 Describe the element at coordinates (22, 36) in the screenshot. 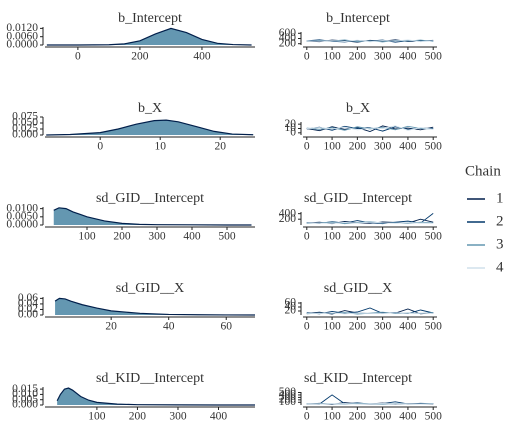

I see `y-tick-label: 0.0060` at that location.